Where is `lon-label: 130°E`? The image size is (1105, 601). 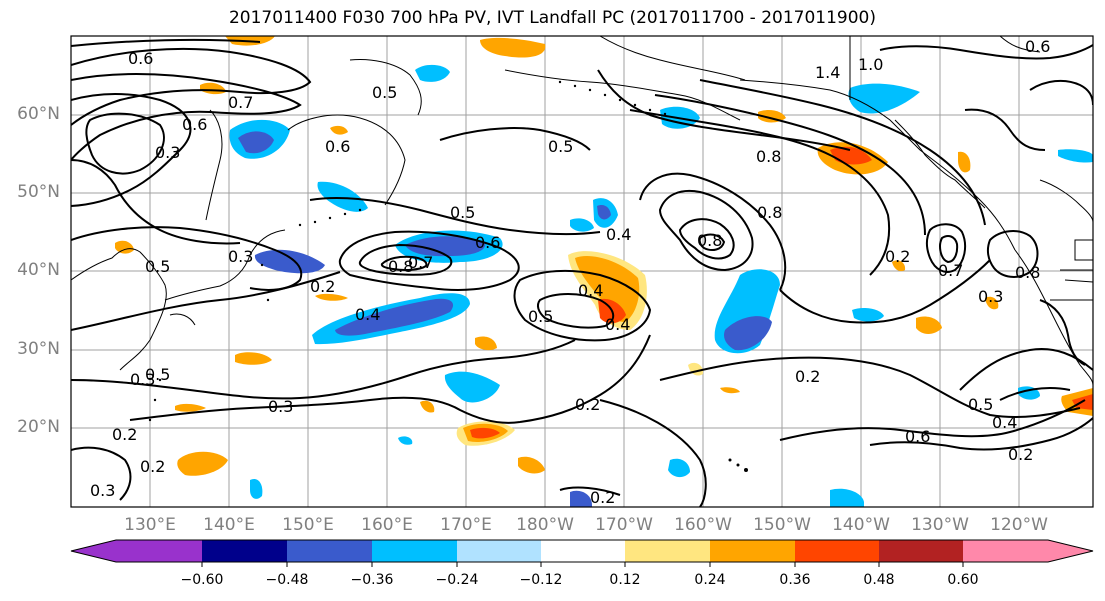
lon-label: 130°E is located at coordinates (150, 525).